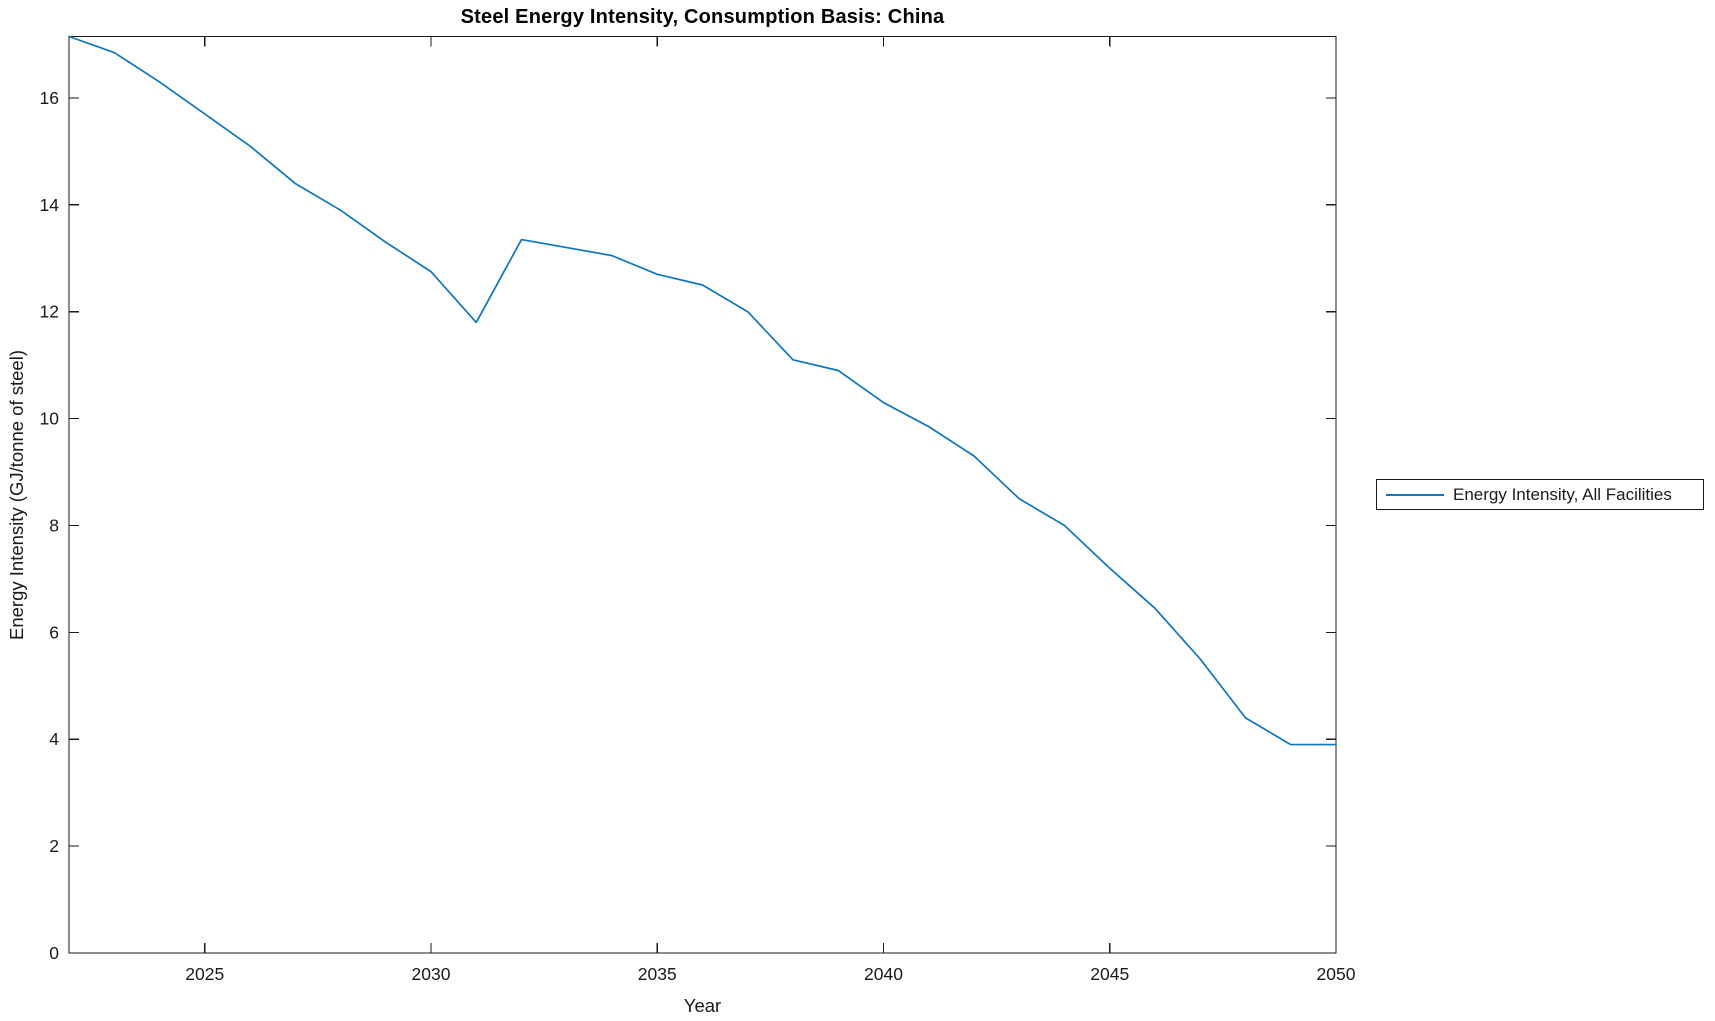  Describe the element at coordinates (50, 205) in the screenshot. I see `y-tick-label: 14` at that location.